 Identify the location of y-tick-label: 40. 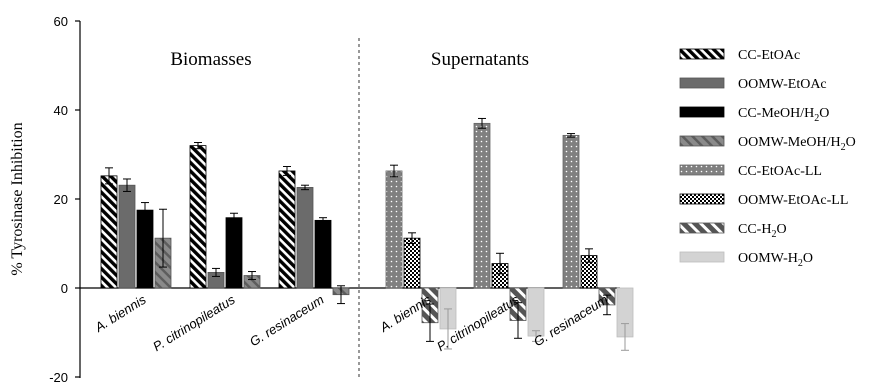
(61, 110).